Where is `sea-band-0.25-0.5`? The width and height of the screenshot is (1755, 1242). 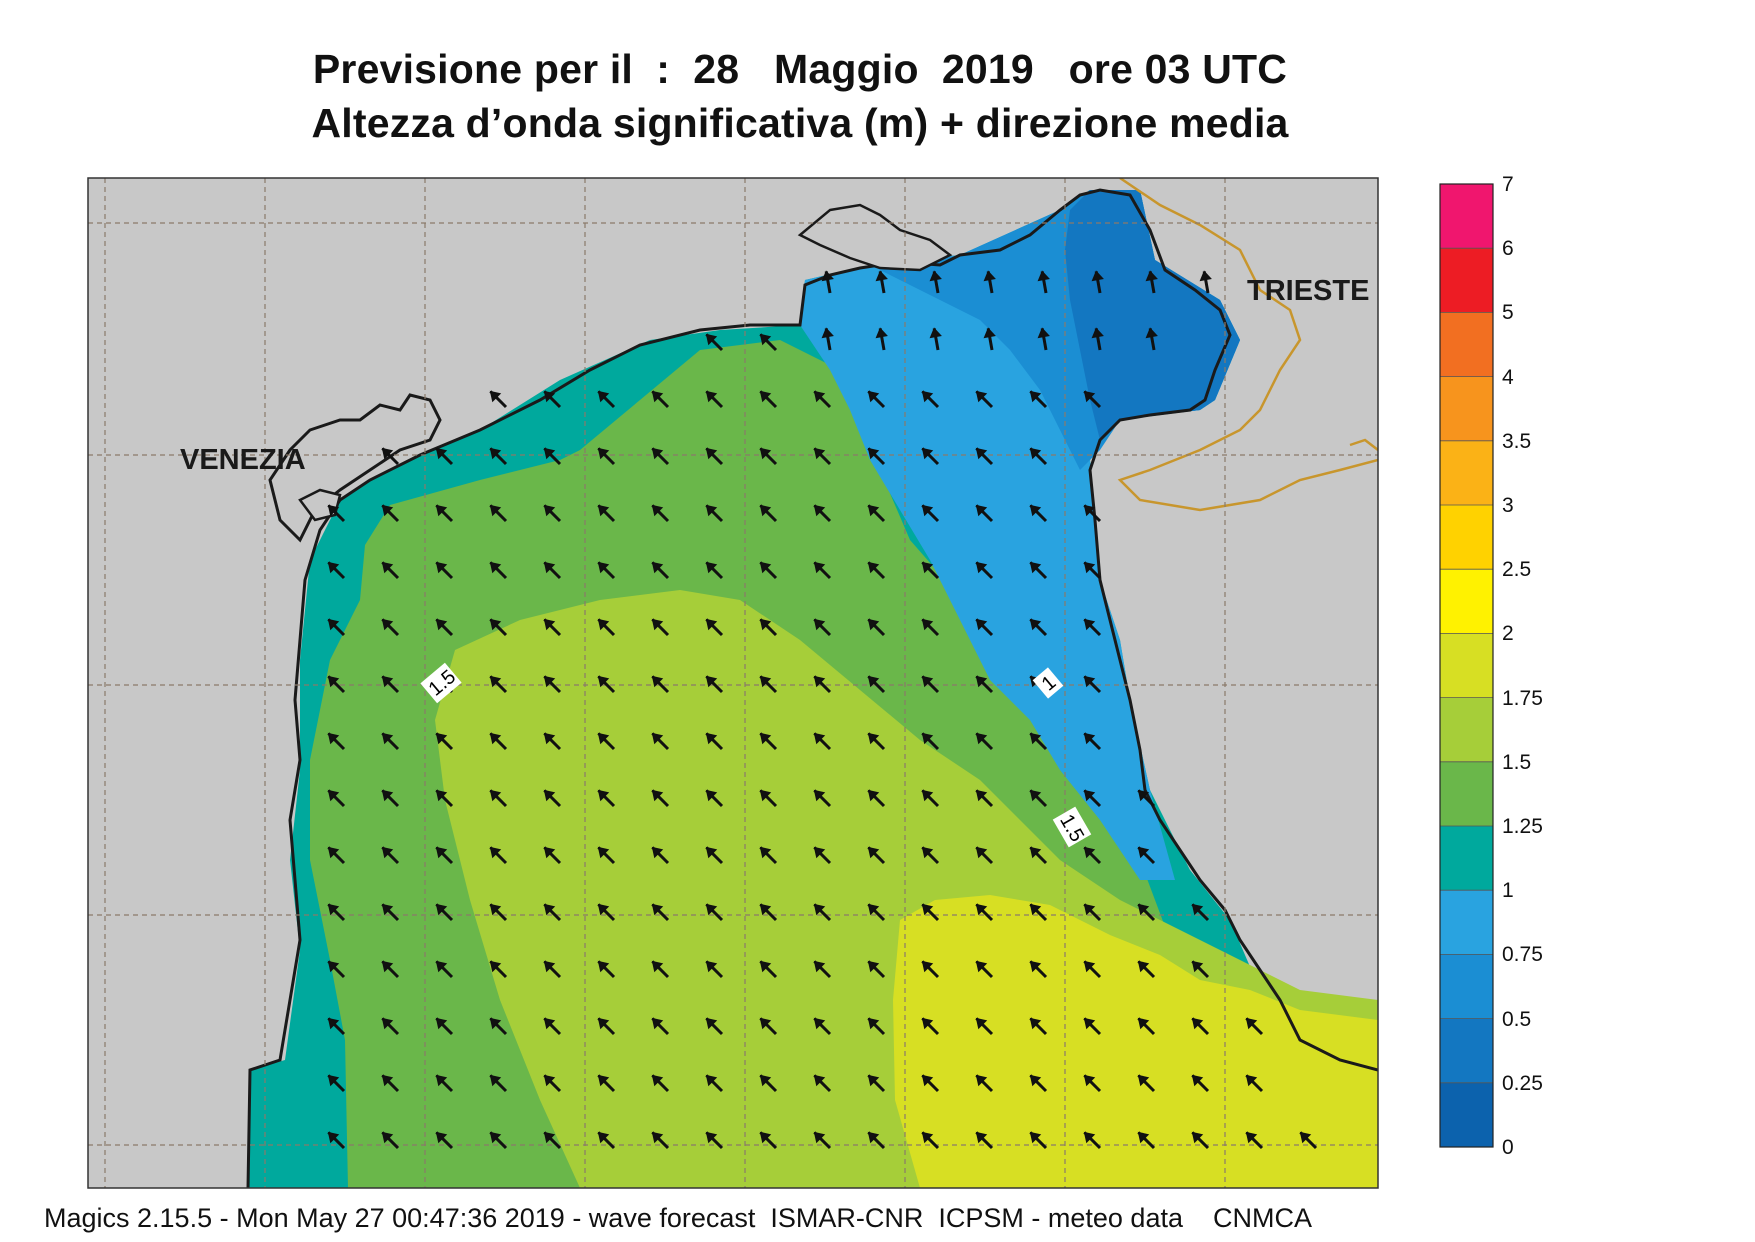 sea-band-0.25-0.5 is located at coordinates (1152, 315).